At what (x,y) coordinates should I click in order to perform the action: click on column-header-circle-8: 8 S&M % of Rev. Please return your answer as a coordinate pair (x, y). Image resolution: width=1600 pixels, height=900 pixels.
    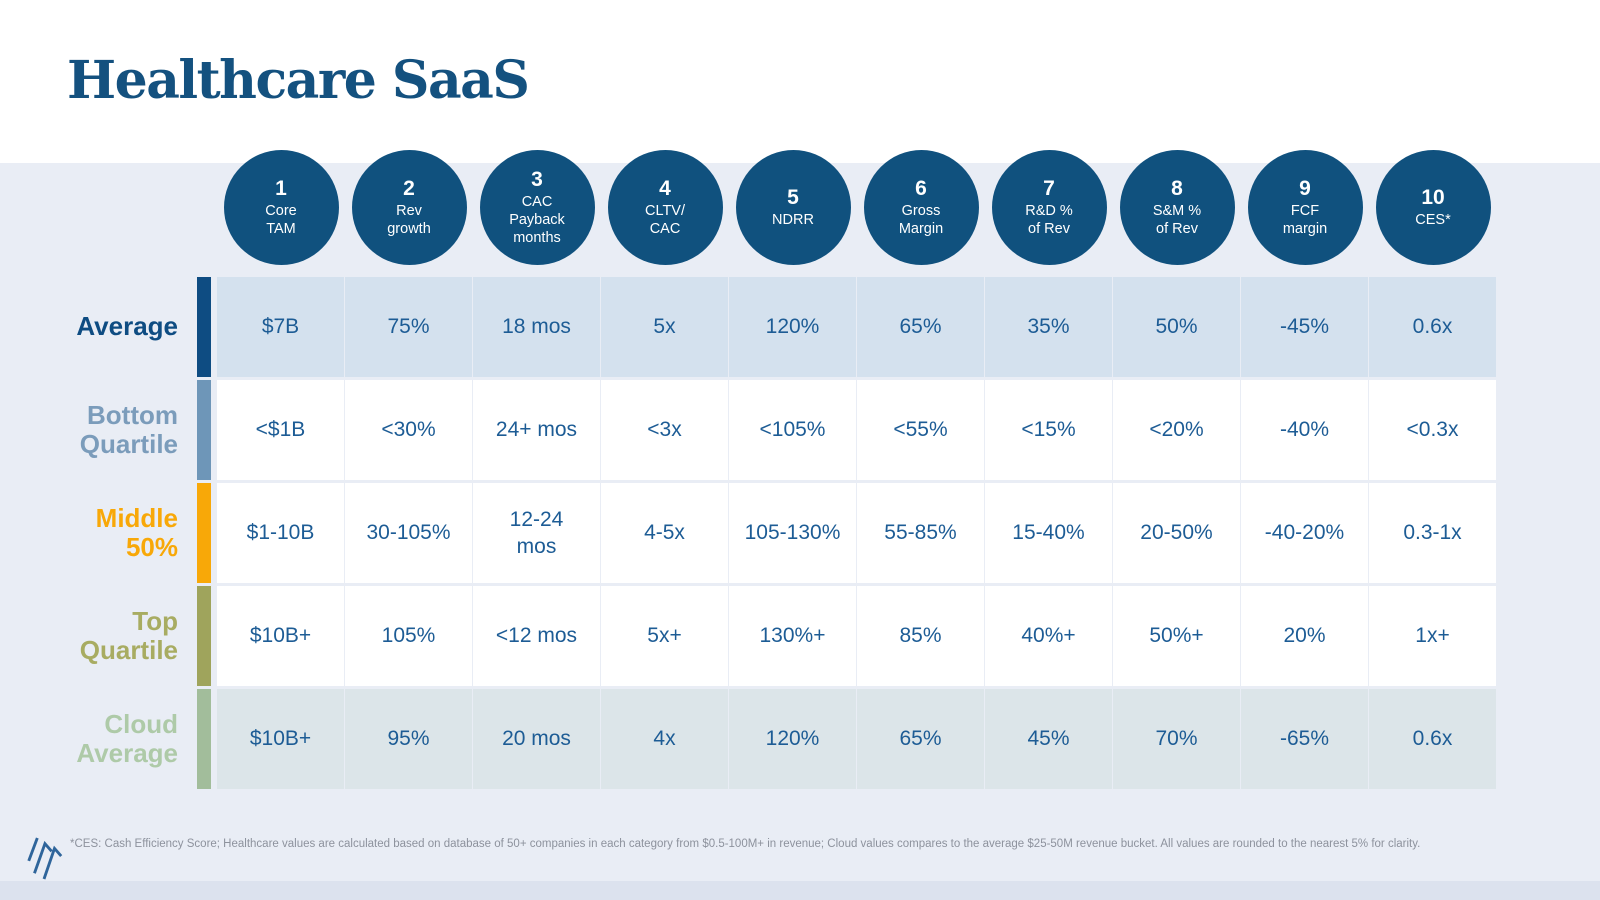
    Looking at the image, I should click on (1177, 207).